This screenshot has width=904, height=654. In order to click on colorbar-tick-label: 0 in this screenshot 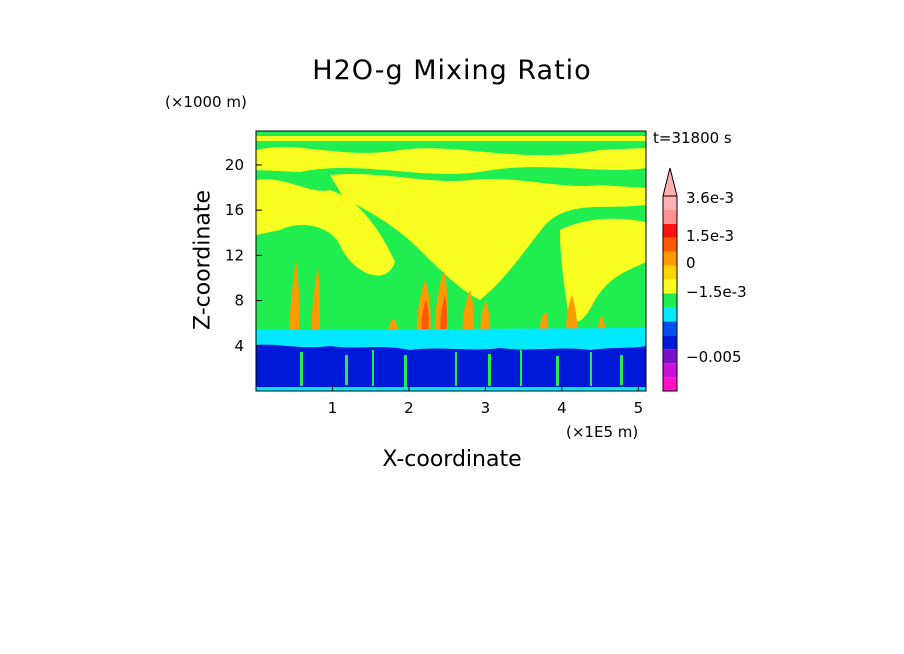, I will do `click(691, 263)`.